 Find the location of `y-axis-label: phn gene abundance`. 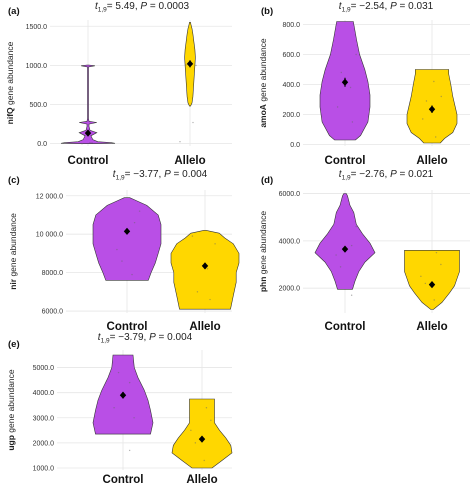

y-axis-label: phn gene abundance is located at coordinates (263, 252).